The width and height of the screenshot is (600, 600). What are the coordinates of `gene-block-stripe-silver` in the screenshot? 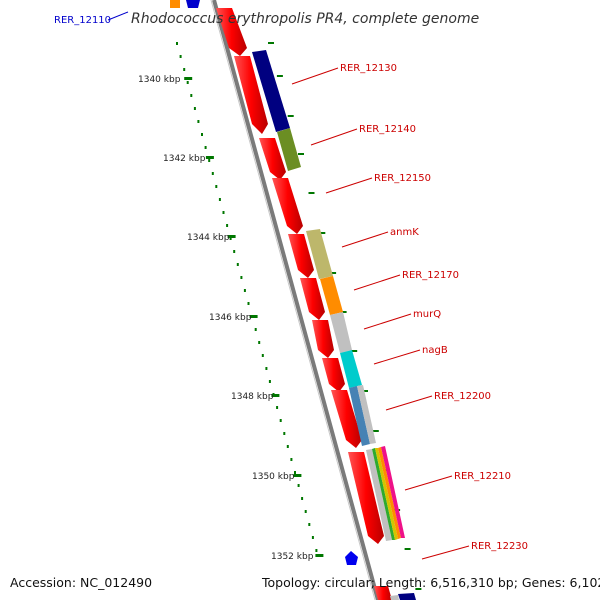 It's located at (379, 495).